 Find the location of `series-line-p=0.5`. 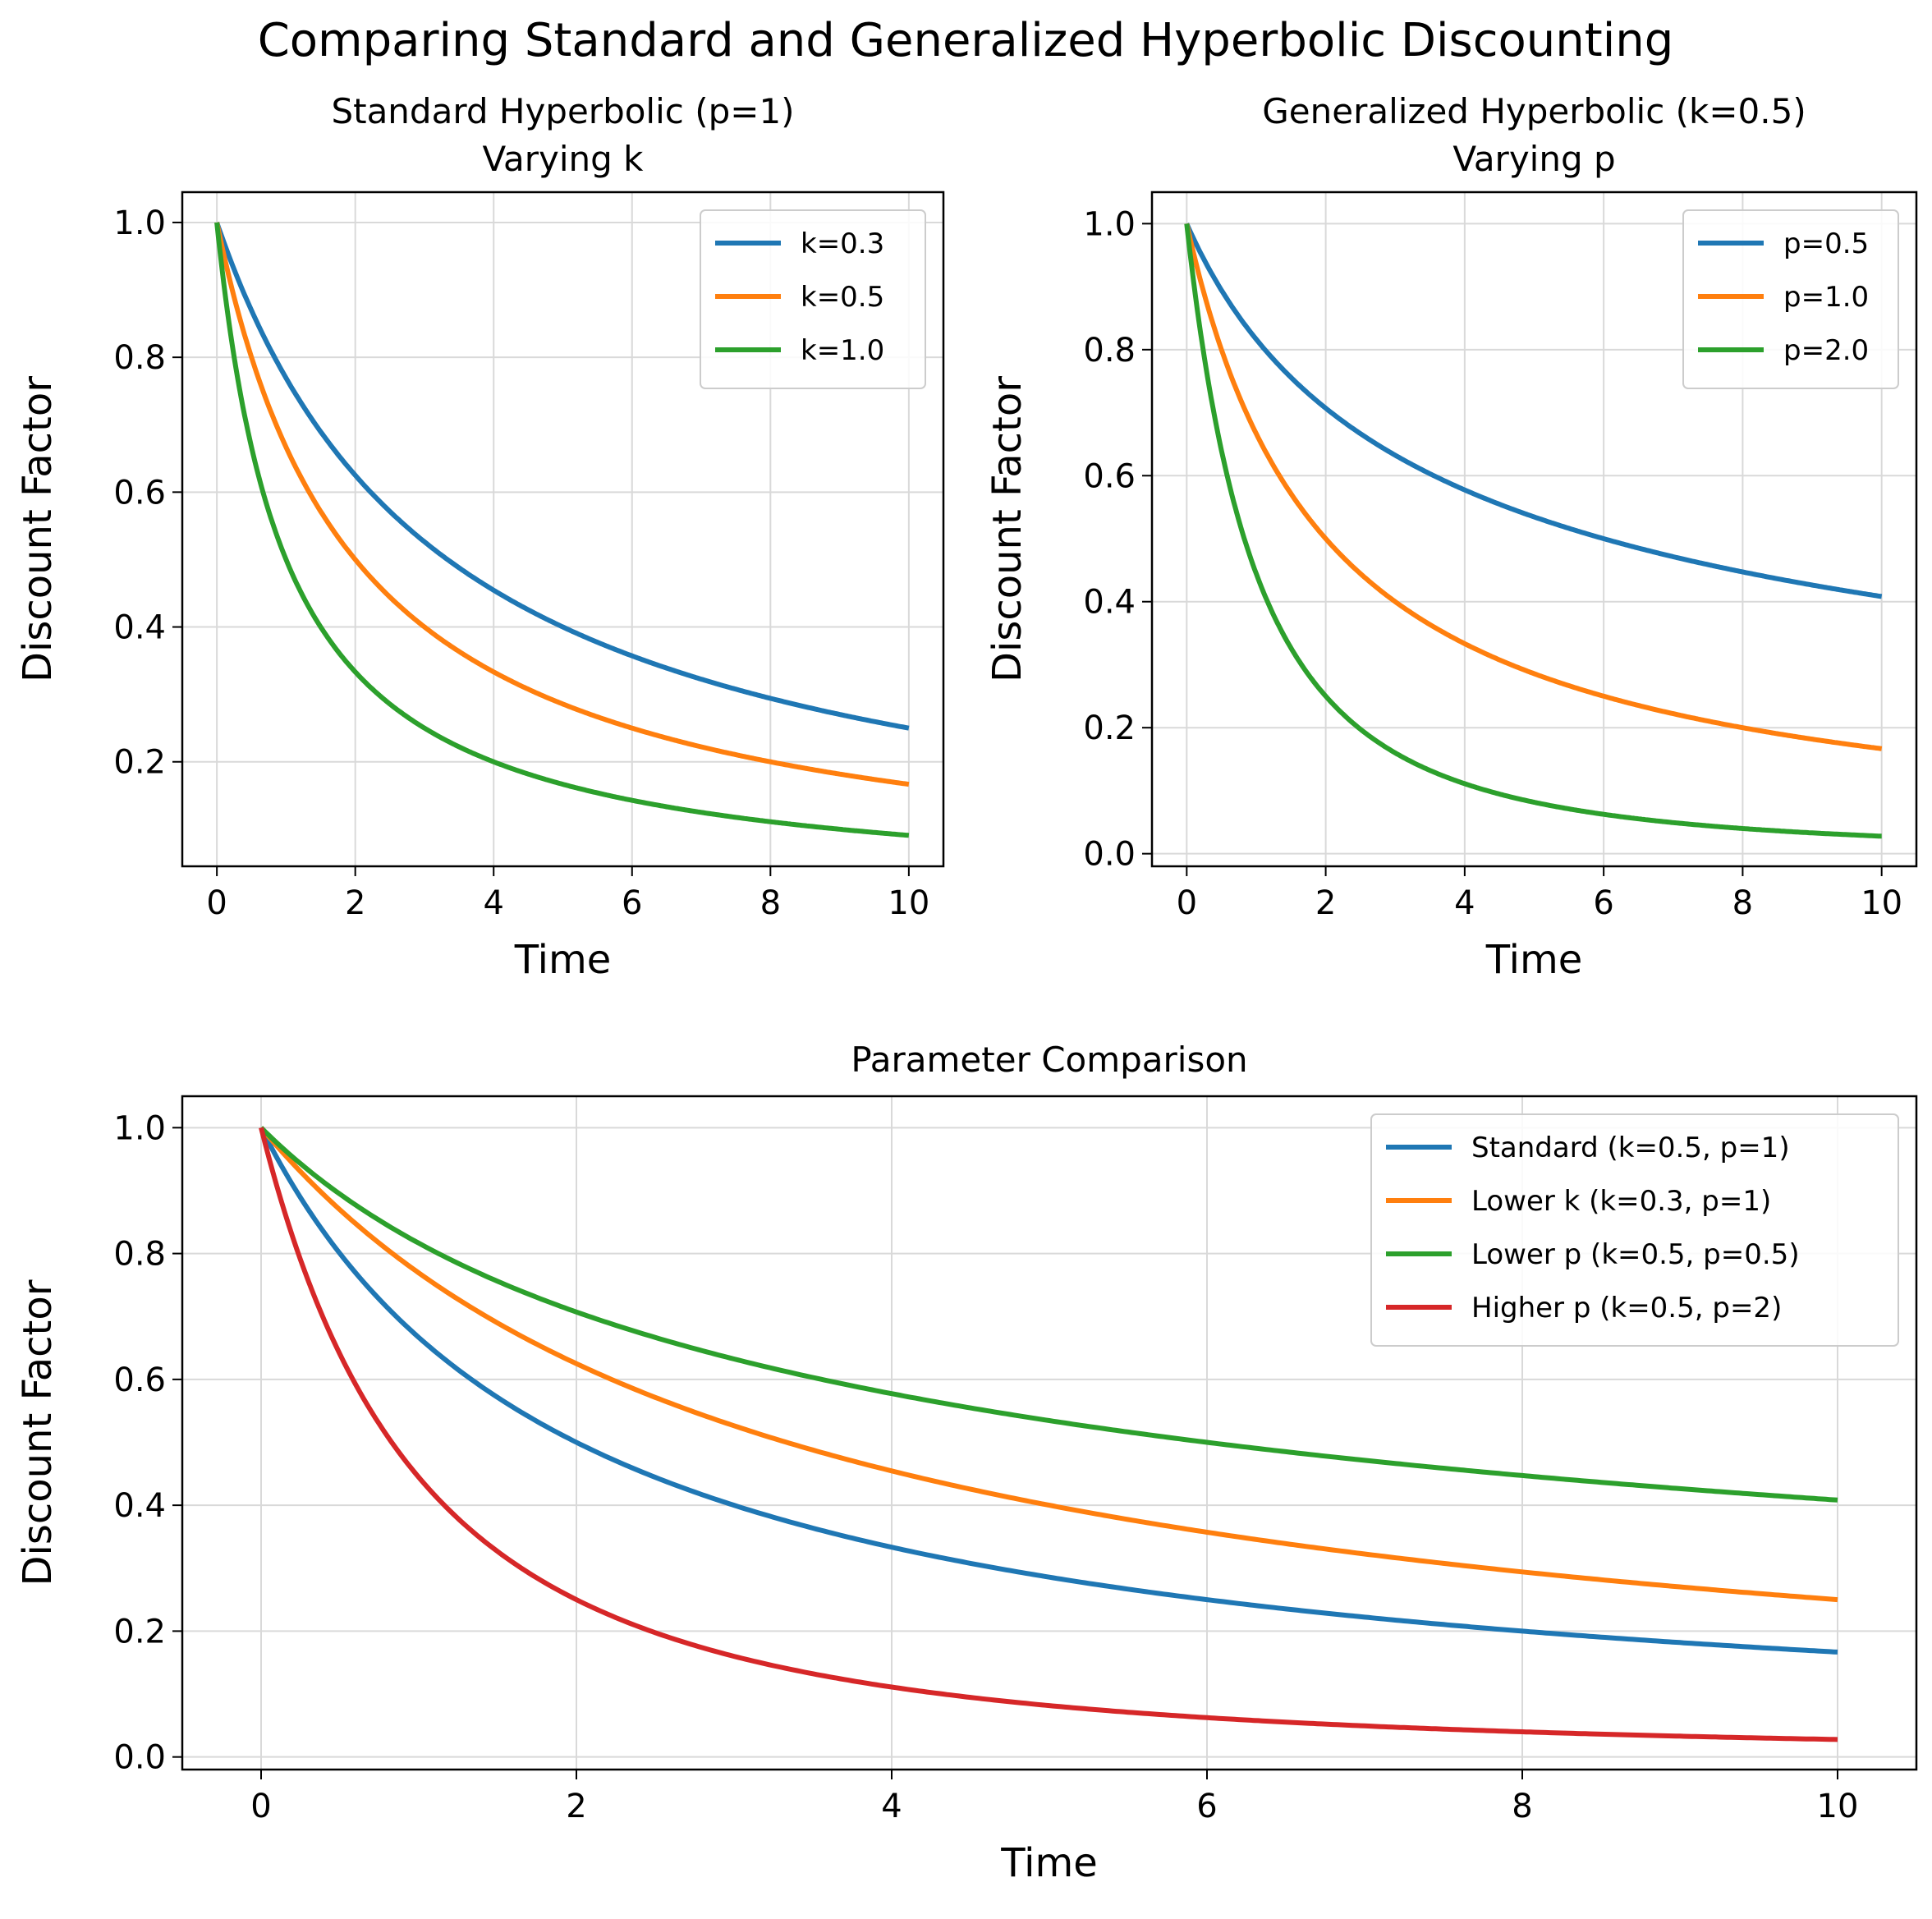

series-line-p=0.5 is located at coordinates (1533, 411).